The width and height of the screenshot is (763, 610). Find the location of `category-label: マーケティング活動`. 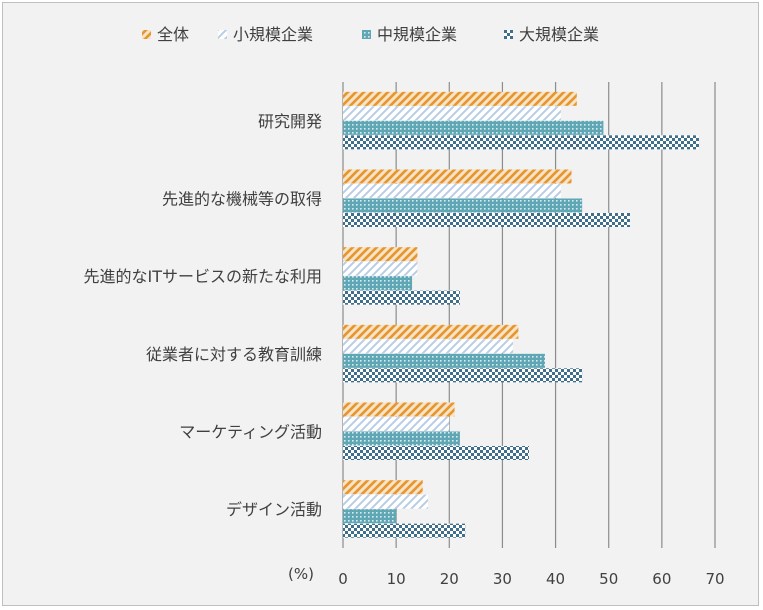

category-label: マーケティング活動 is located at coordinates (250, 432).